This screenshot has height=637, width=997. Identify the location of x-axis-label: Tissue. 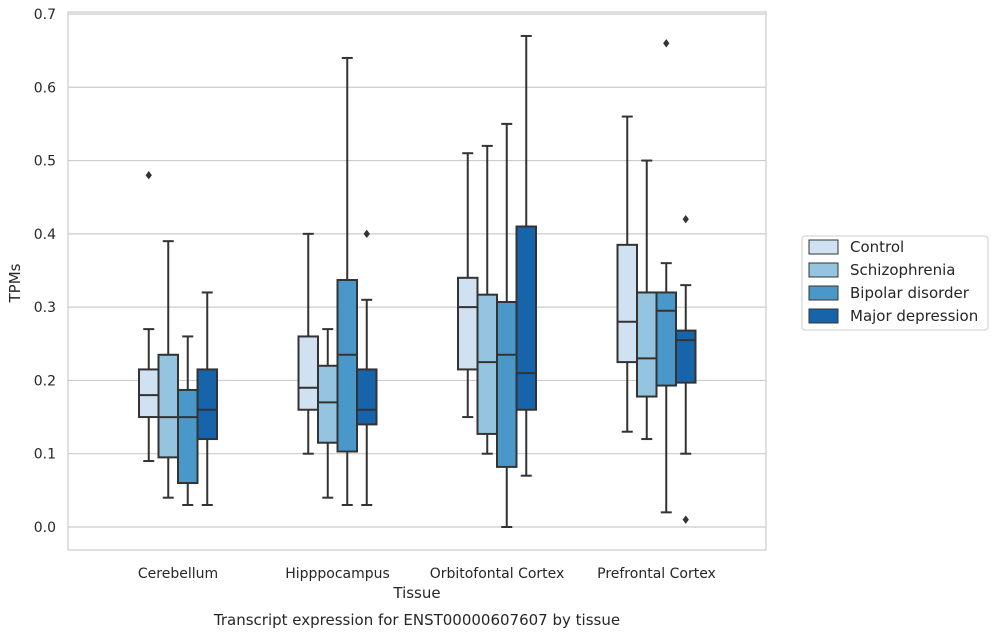
(416, 593).